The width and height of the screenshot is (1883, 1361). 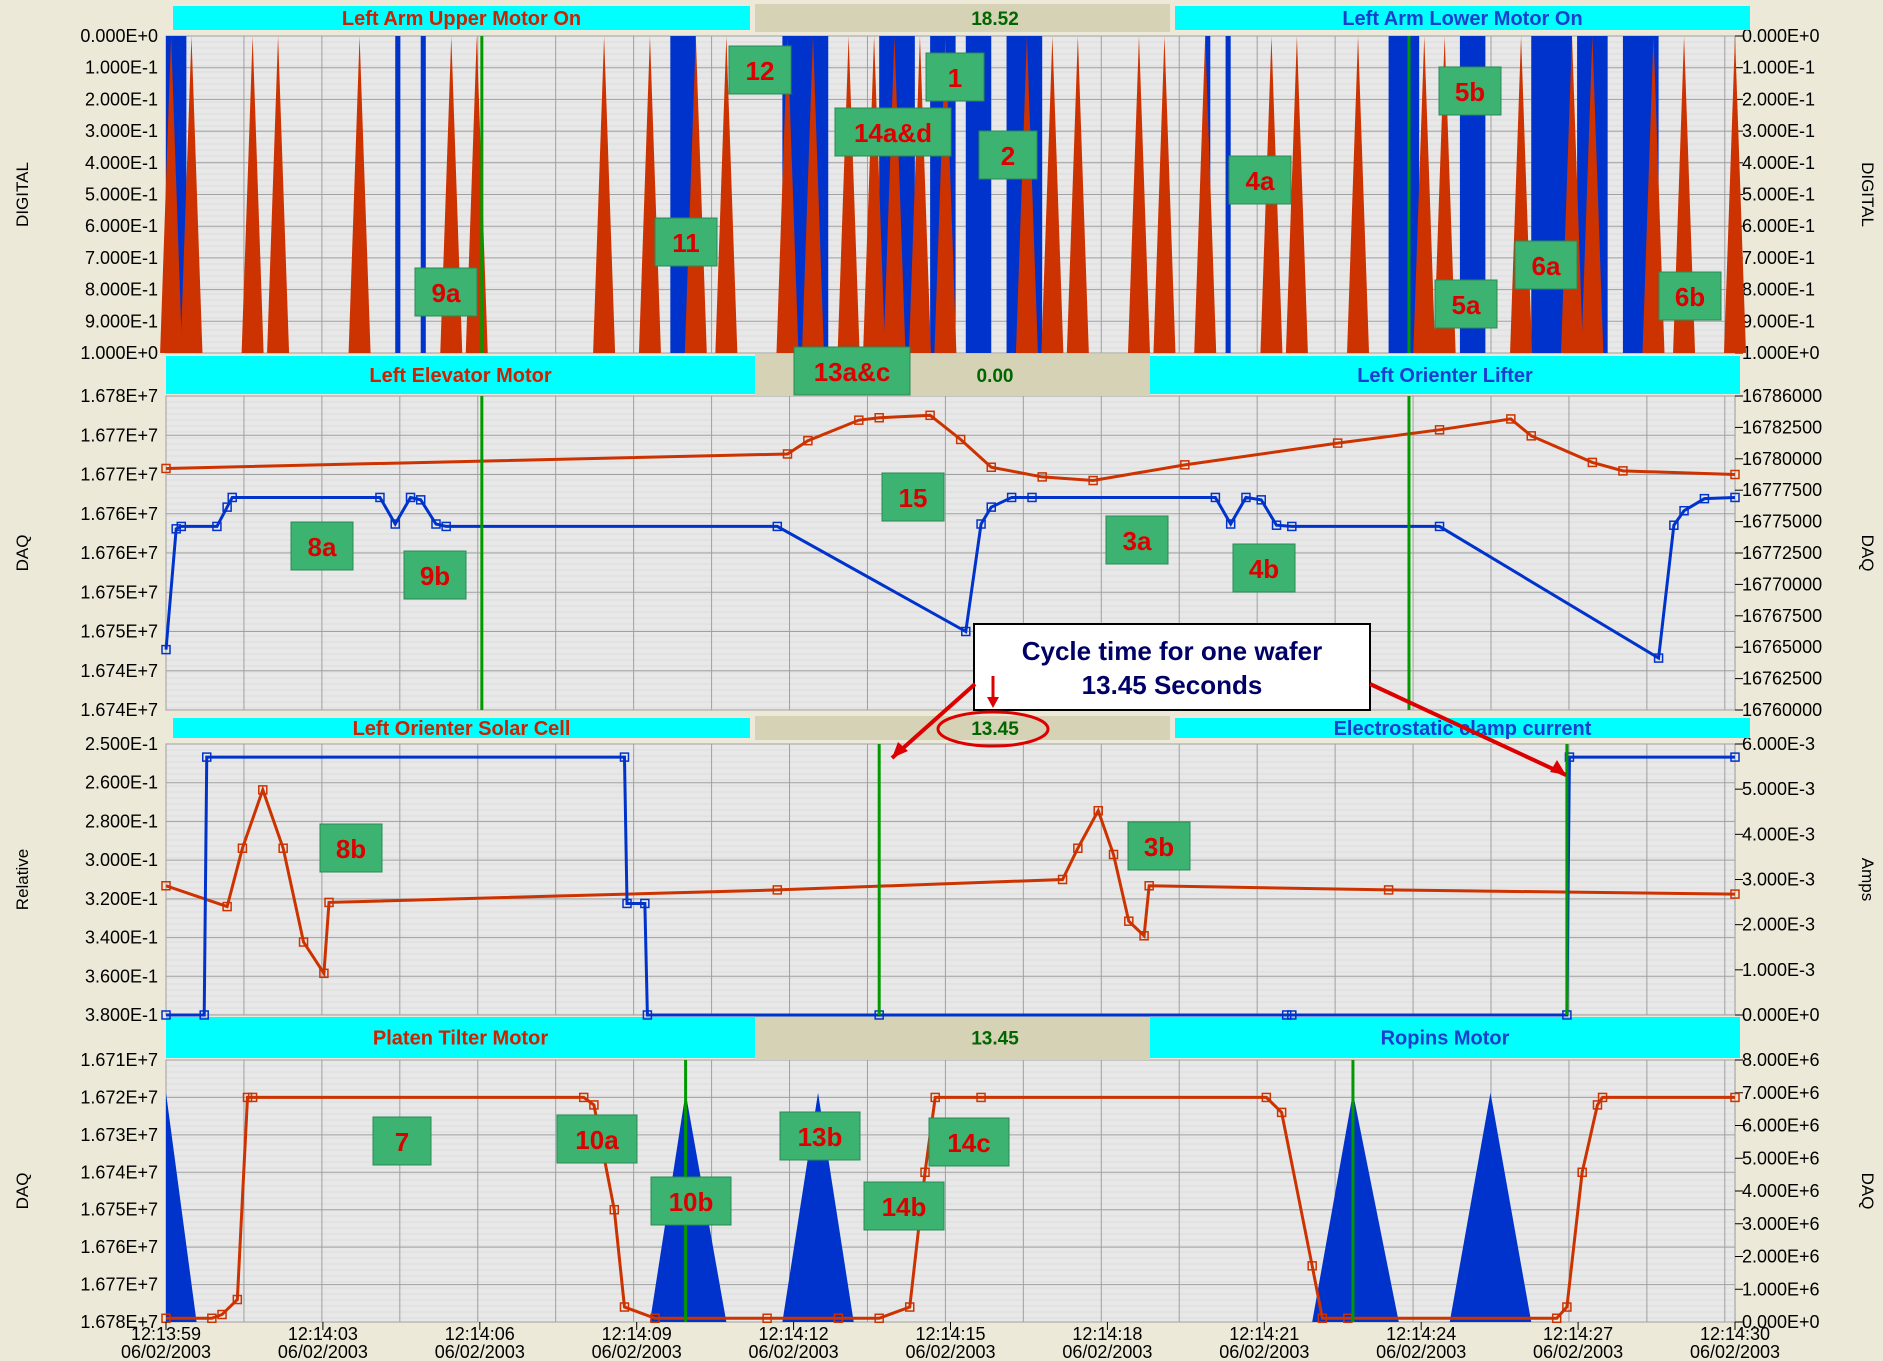 What do you see at coordinates (121, 258) in the screenshot?
I see `left-tick-label: 7.000E-1` at bounding box center [121, 258].